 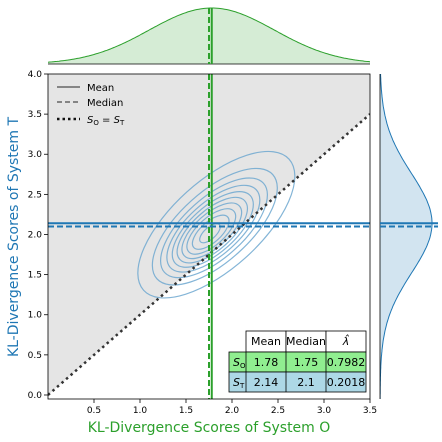 I want to click on y-tick-label: 3.5, so click(x=35, y=115).